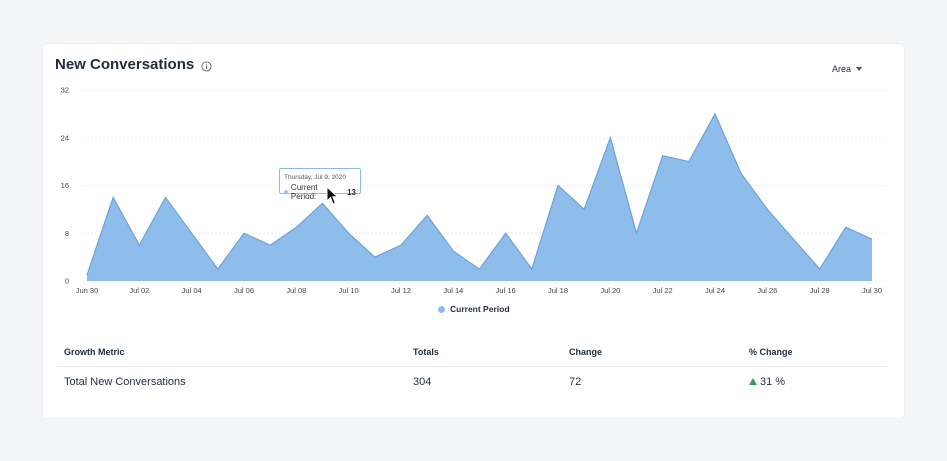 This screenshot has height=461, width=947. What do you see at coordinates (773, 382) in the screenshot?
I see `metric-pct-value: 31 %` at bounding box center [773, 382].